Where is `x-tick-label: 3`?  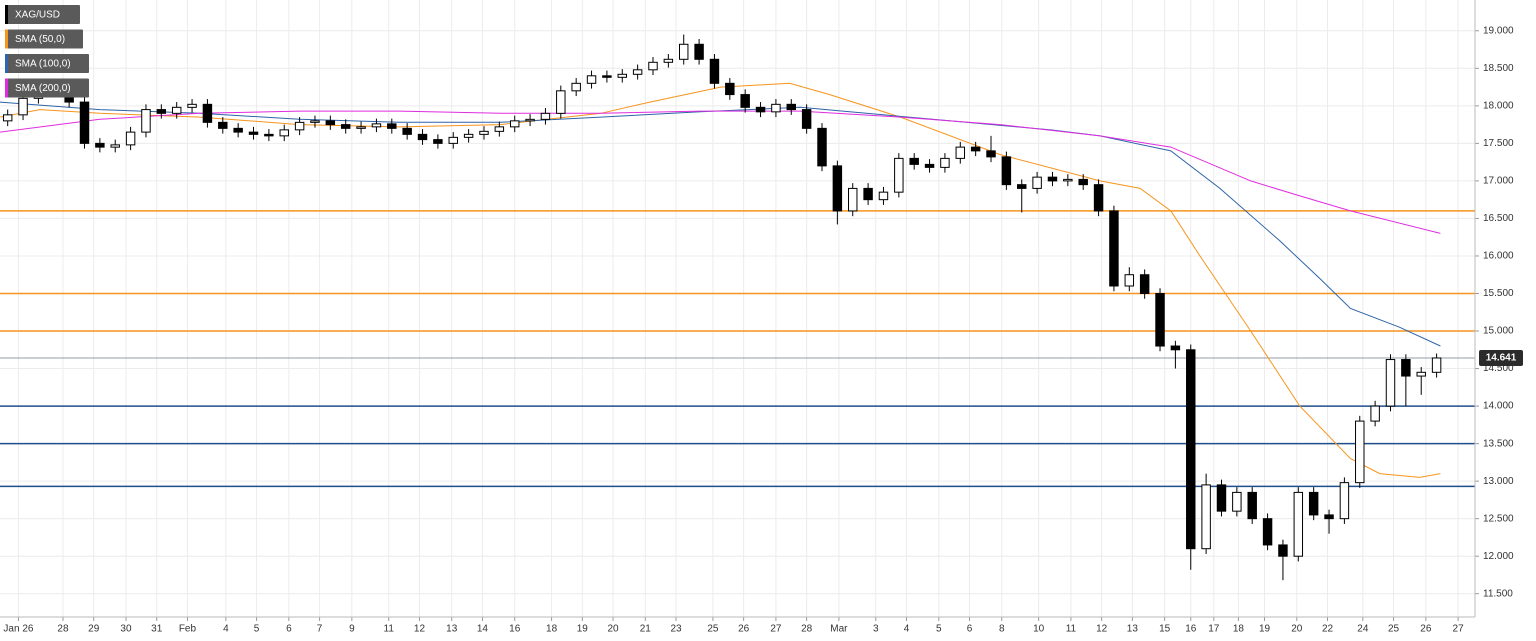
x-tick-label: 3 is located at coordinates (876, 629).